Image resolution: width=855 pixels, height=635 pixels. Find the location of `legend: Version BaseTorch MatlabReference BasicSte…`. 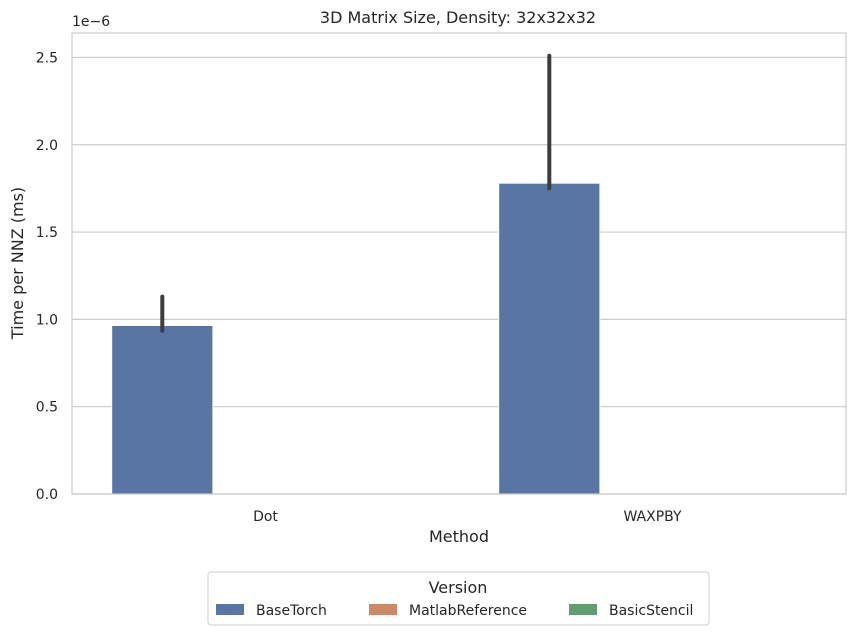

legend: Version BaseTorch MatlabReference BasicSte… is located at coordinates (458, 598).